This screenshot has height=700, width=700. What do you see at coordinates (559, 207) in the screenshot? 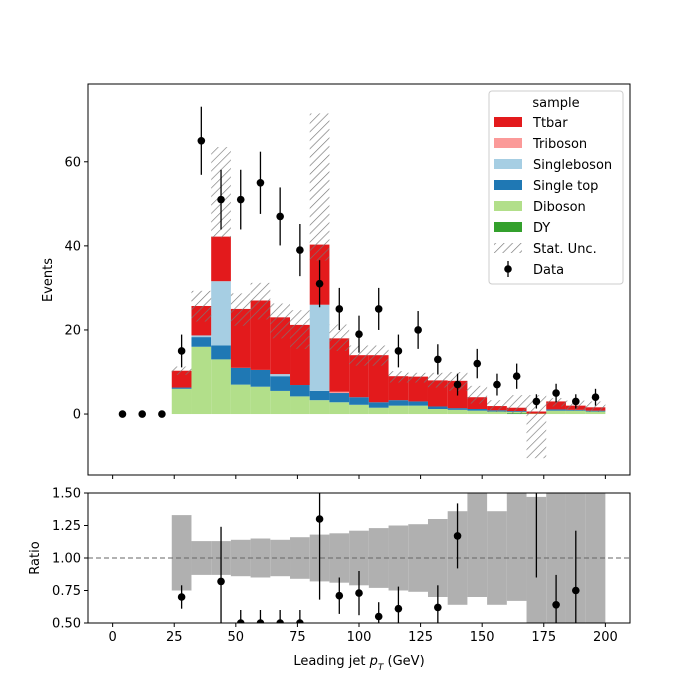
I see `legend-label: Diboson` at bounding box center [559, 207].